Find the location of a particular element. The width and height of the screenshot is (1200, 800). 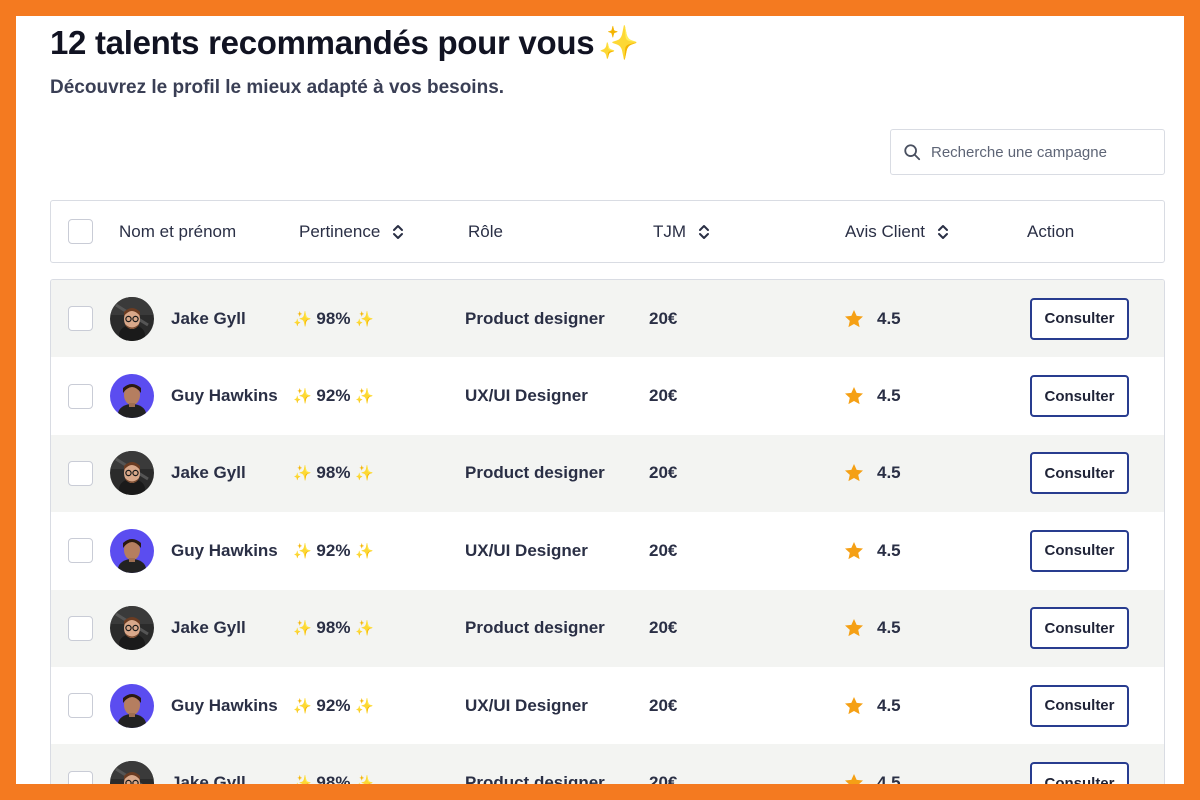

select-all-checkbox is located at coordinates (80, 231).